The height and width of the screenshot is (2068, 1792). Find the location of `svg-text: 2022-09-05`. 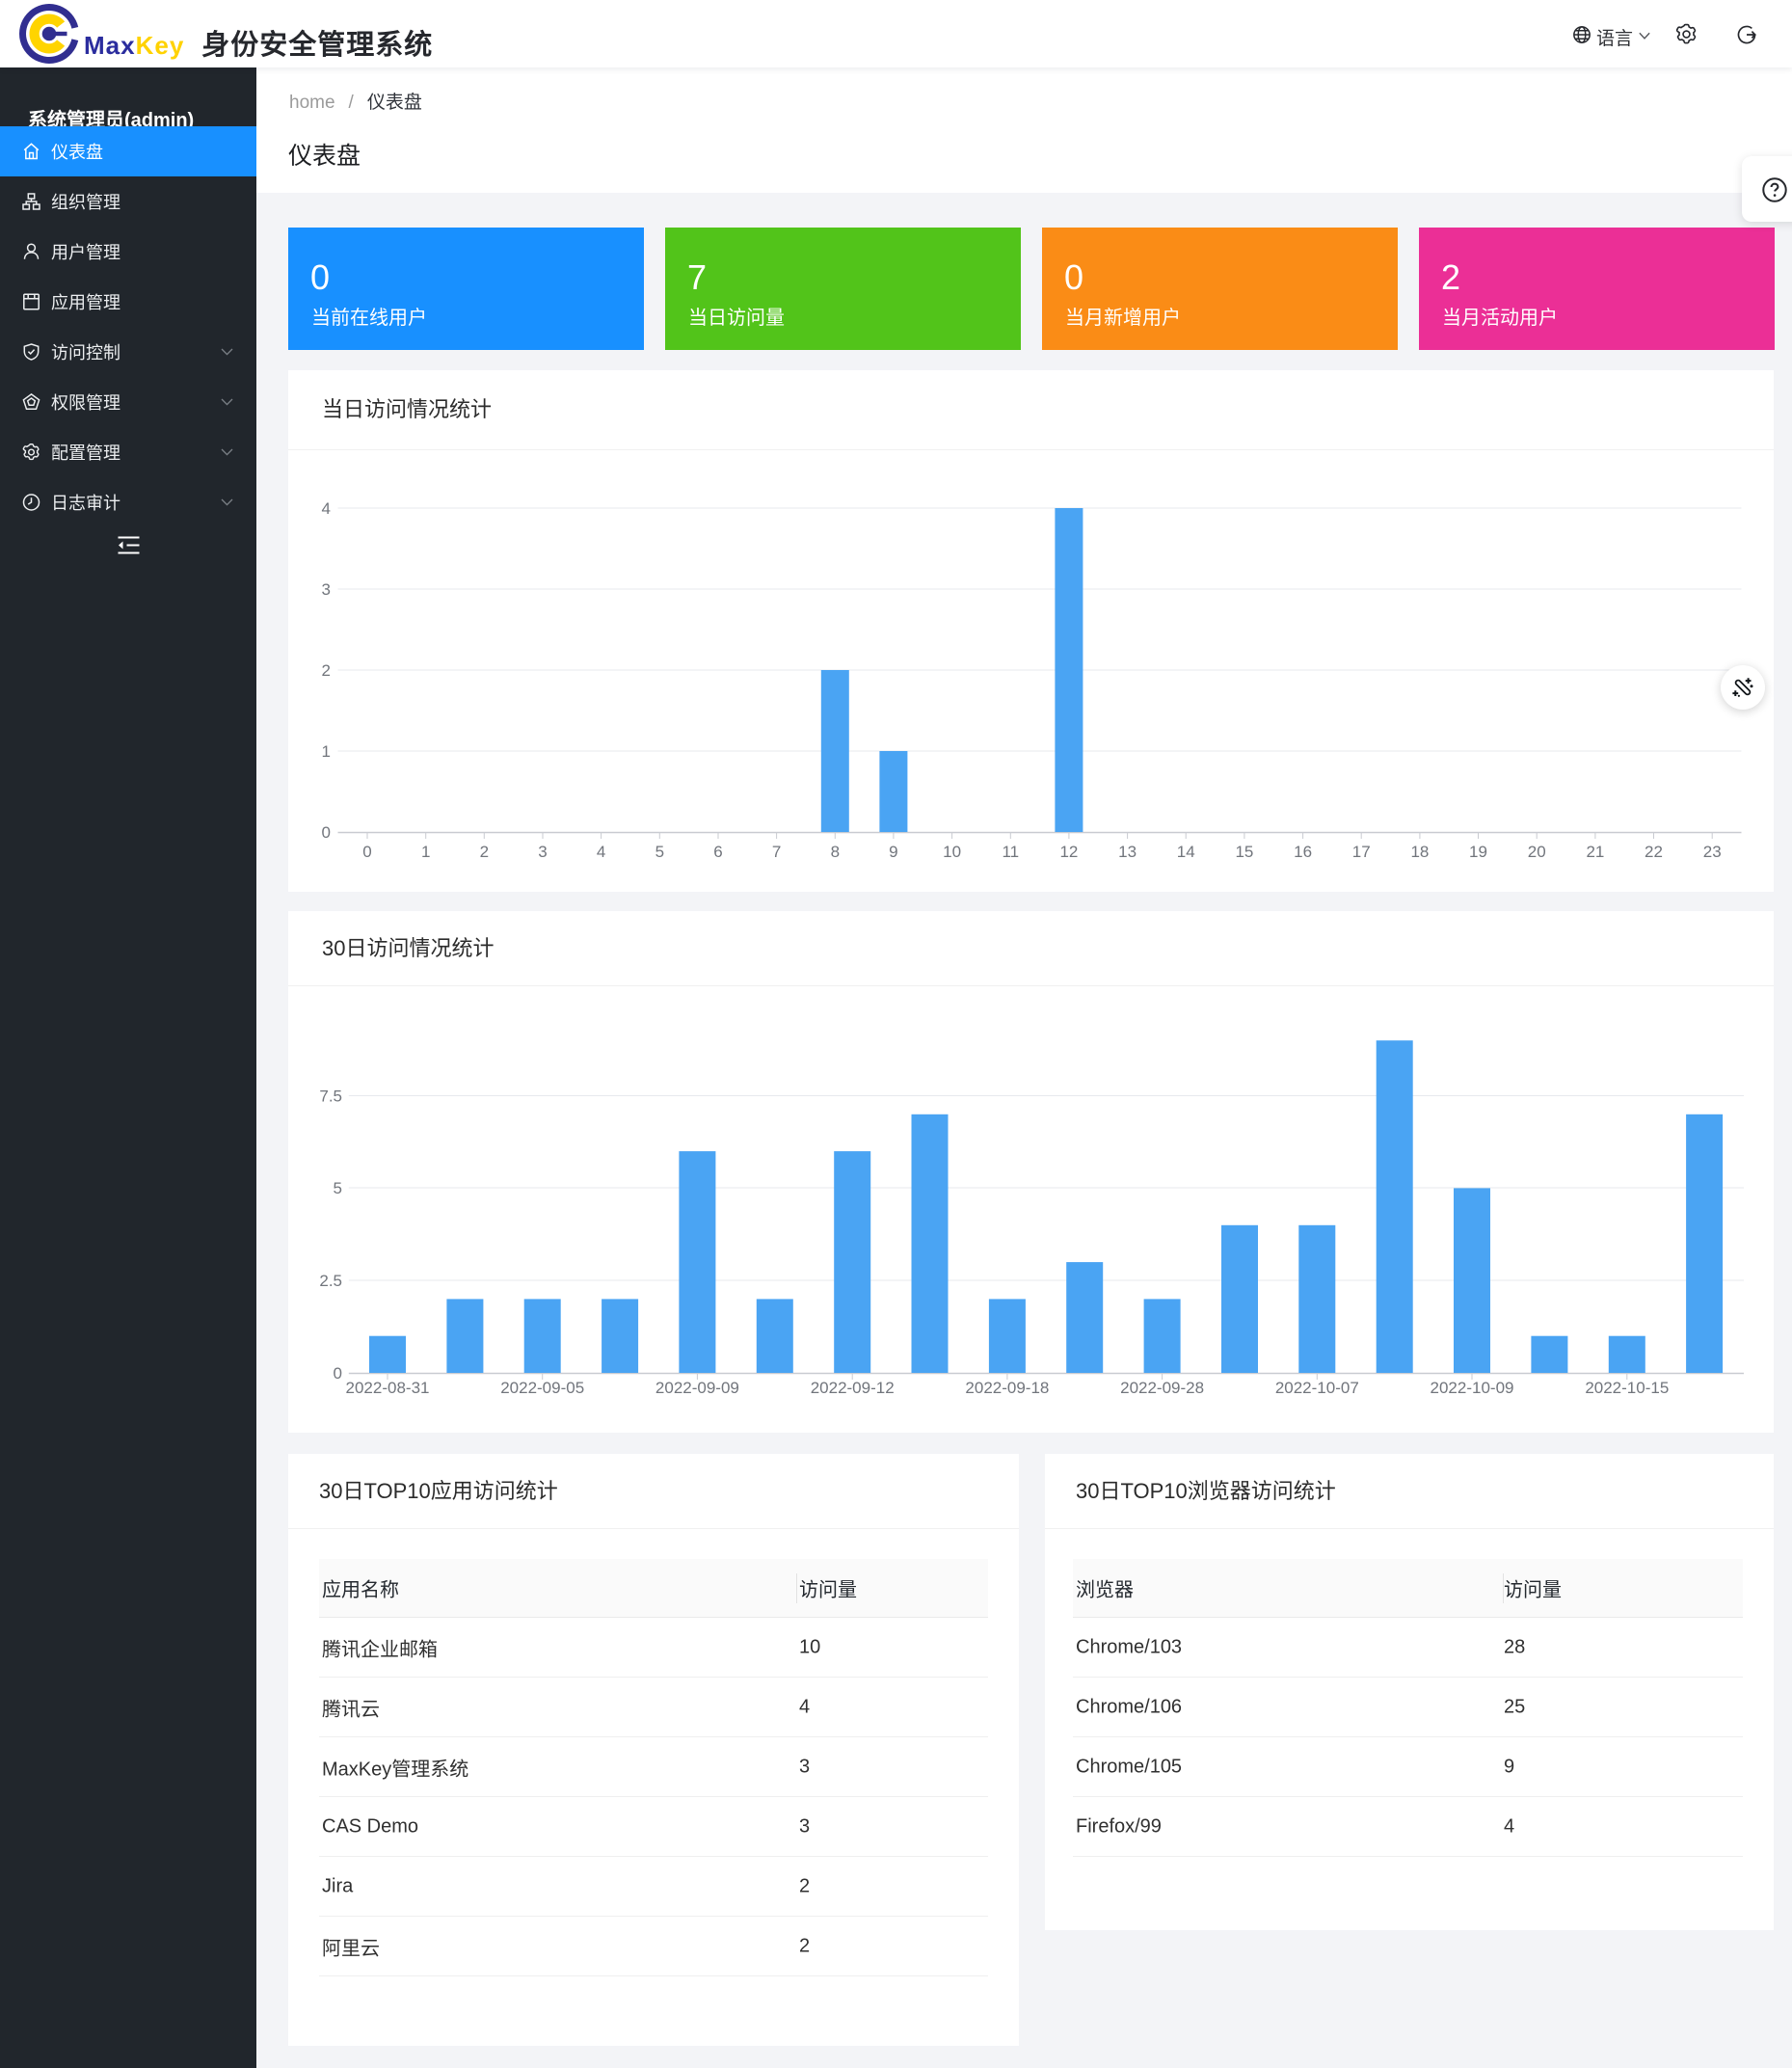

svg-text: 2022-09-05 is located at coordinates (542, 1388).